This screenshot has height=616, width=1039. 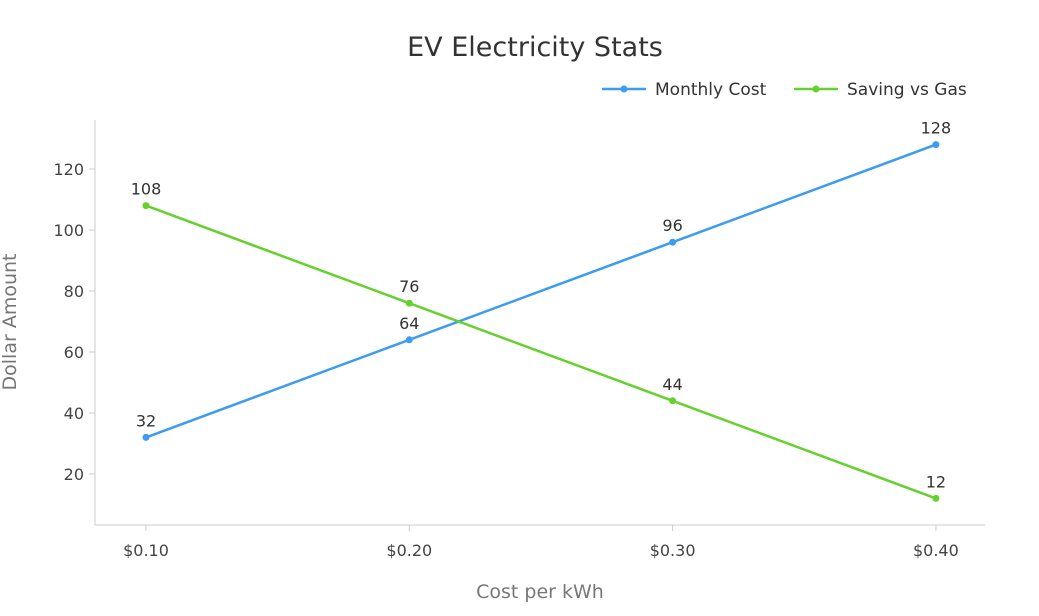 What do you see at coordinates (540, 592) in the screenshot?
I see `x-axis-label: Cost per kWh` at bounding box center [540, 592].